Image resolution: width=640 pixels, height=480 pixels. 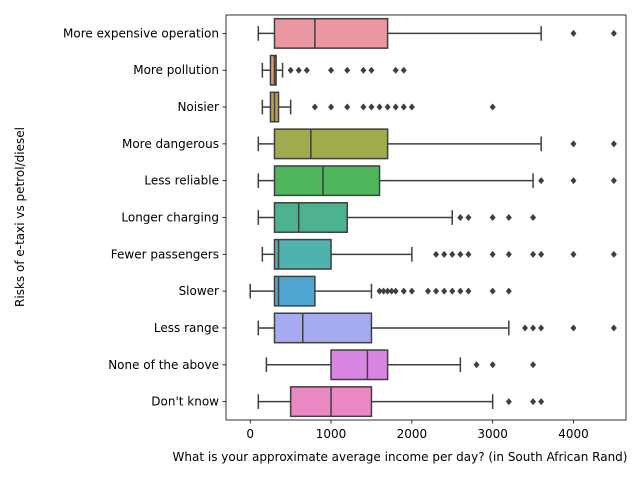 I want to click on x-axis-ticks: 0 1000 2000 3000 4000, so click(x=417, y=430).